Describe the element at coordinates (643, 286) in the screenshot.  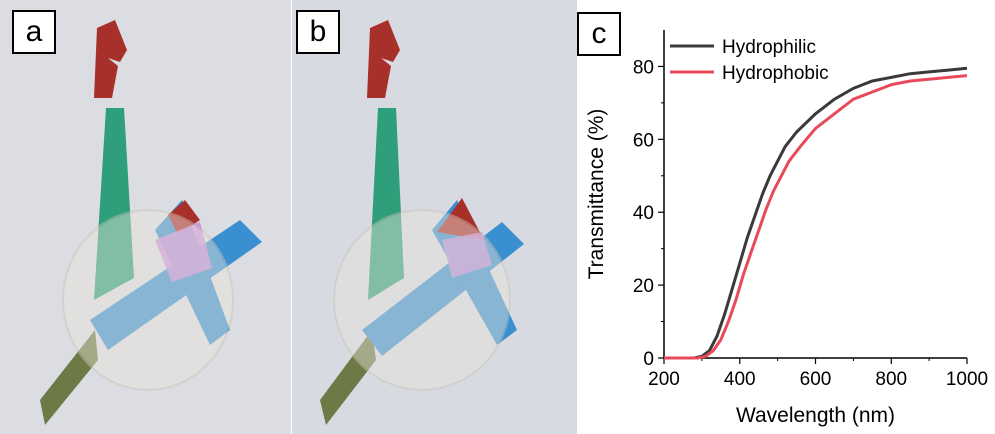
I see `y-tick-label: 20` at that location.